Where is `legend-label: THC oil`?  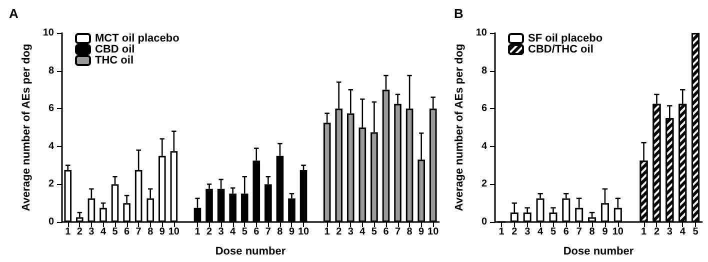 legend-label: THC oil is located at coordinates (114, 60).